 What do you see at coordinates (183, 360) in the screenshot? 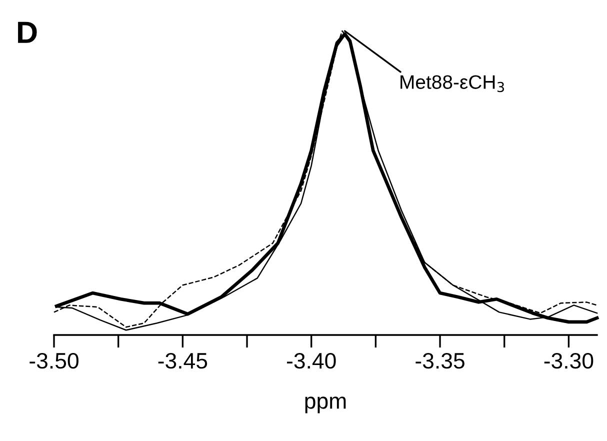
I see `x-tick-label: -3.45` at bounding box center [183, 360].